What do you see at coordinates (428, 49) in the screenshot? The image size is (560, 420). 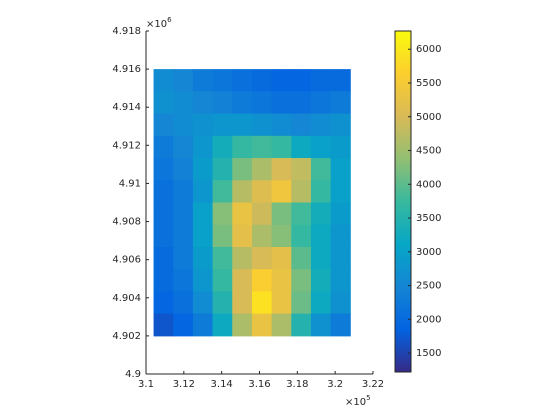 I see `colorbar-tick-label: 6000` at bounding box center [428, 49].